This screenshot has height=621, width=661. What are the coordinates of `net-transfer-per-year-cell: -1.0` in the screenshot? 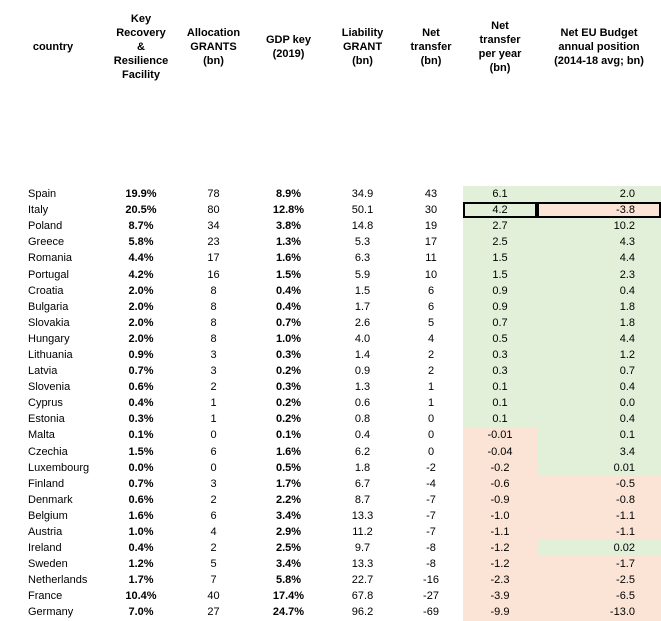 It's located at (500, 515).